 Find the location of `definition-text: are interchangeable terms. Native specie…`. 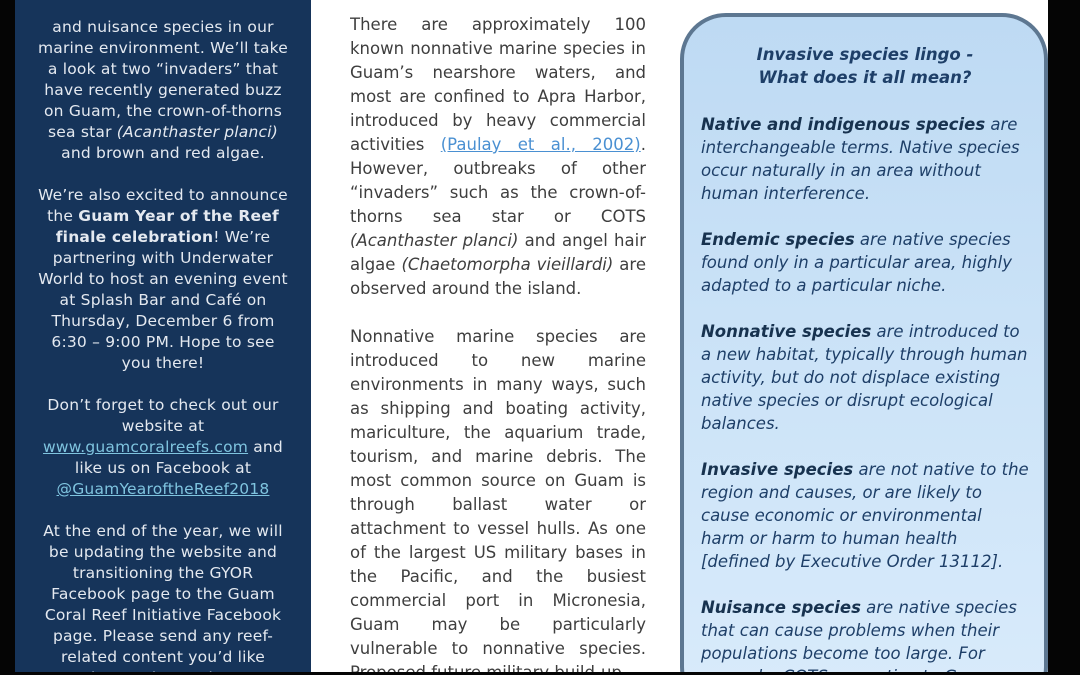

definition-text: are interchangeable terms. Native specie… is located at coordinates (860, 159).